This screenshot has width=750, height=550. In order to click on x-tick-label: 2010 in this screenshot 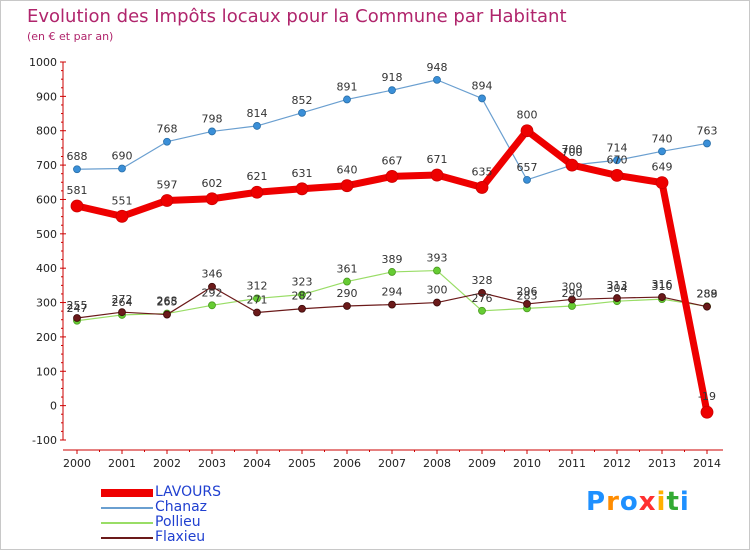, I will do `click(527, 463)`.